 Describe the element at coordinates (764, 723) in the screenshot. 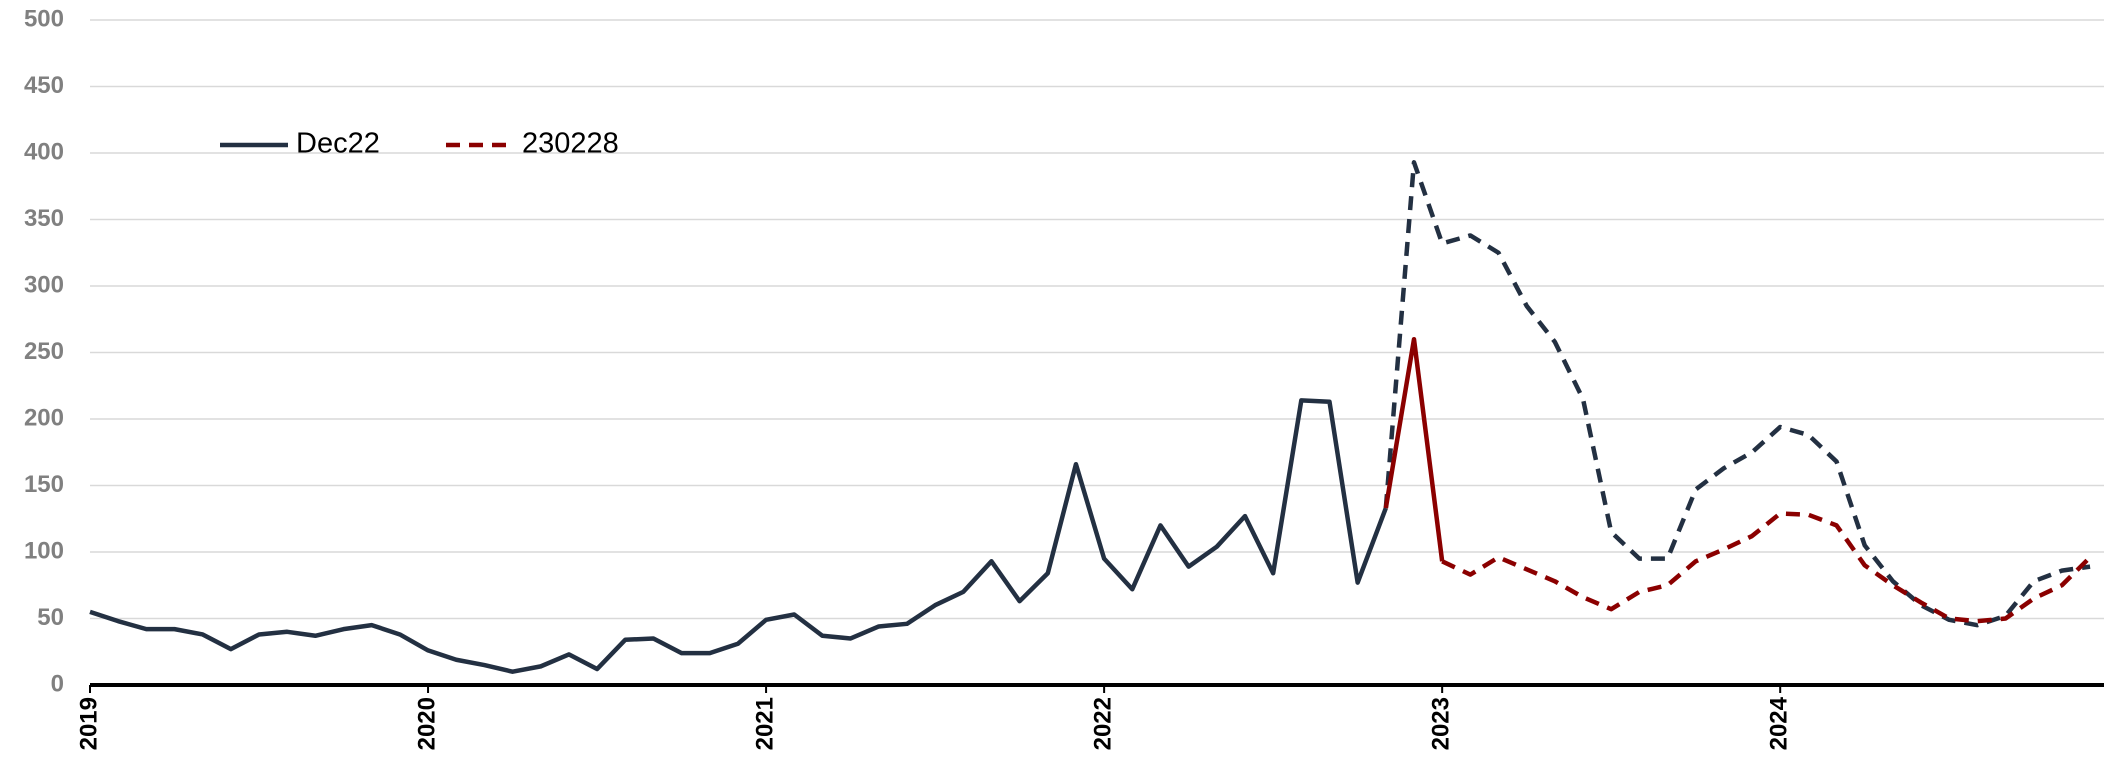

I see `x-tick-label: 2021` at that location.